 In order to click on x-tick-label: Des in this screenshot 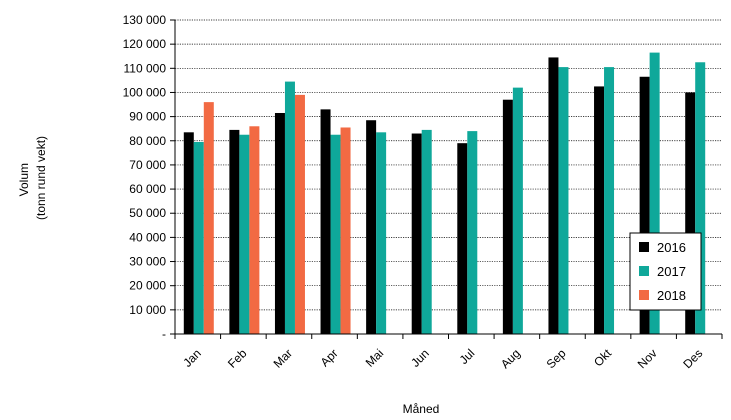, I will do `click(692, 358)`.